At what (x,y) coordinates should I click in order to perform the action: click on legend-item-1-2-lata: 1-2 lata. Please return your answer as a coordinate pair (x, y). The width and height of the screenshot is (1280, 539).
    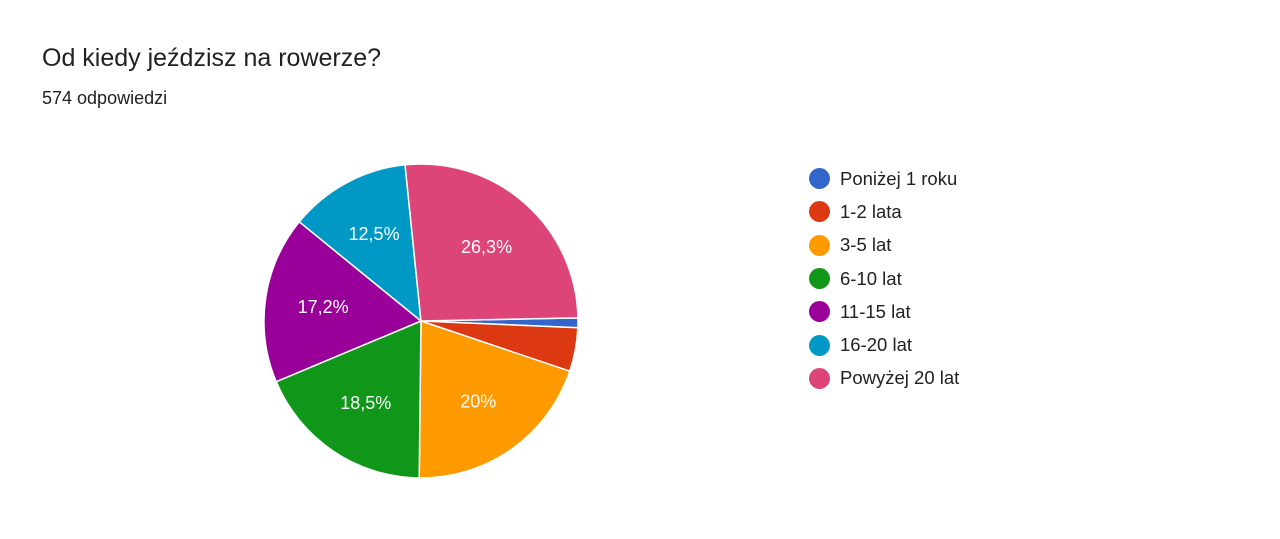
    Looking at the image, I should click on (884, 211).